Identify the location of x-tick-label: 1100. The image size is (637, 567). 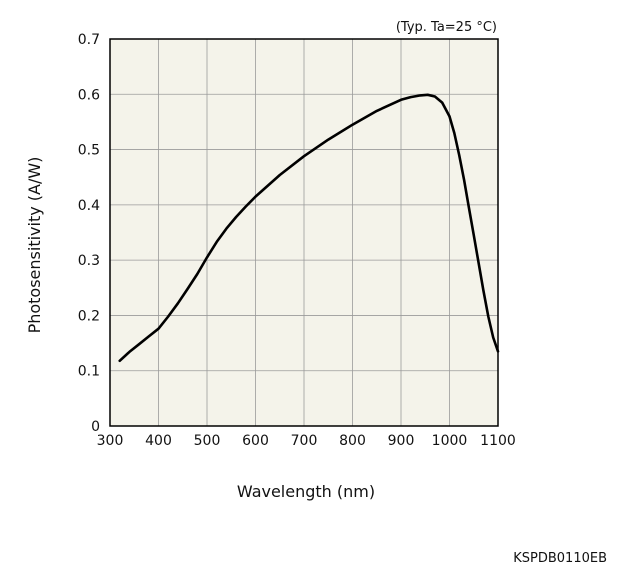
(498, 441).